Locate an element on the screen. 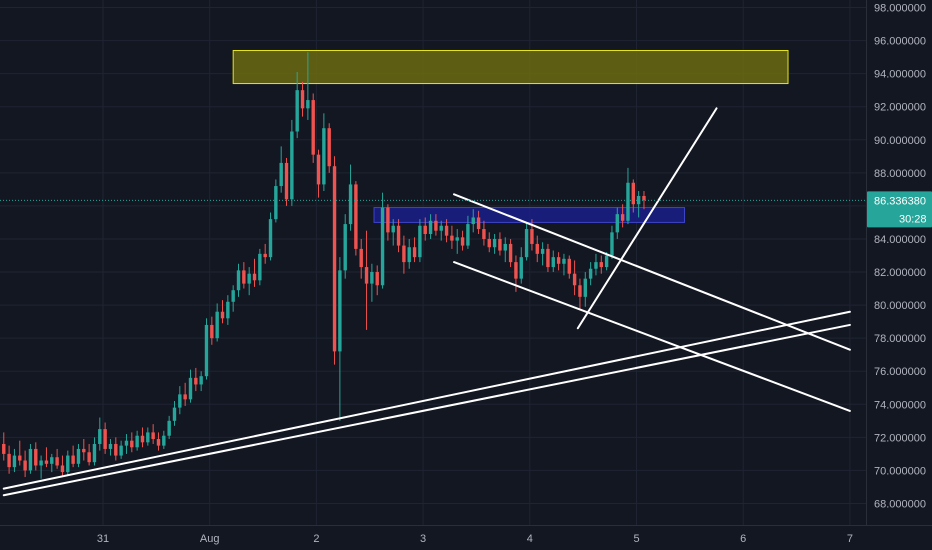  y-tick-label: 82.000000 is located at coordinates (900, 273).